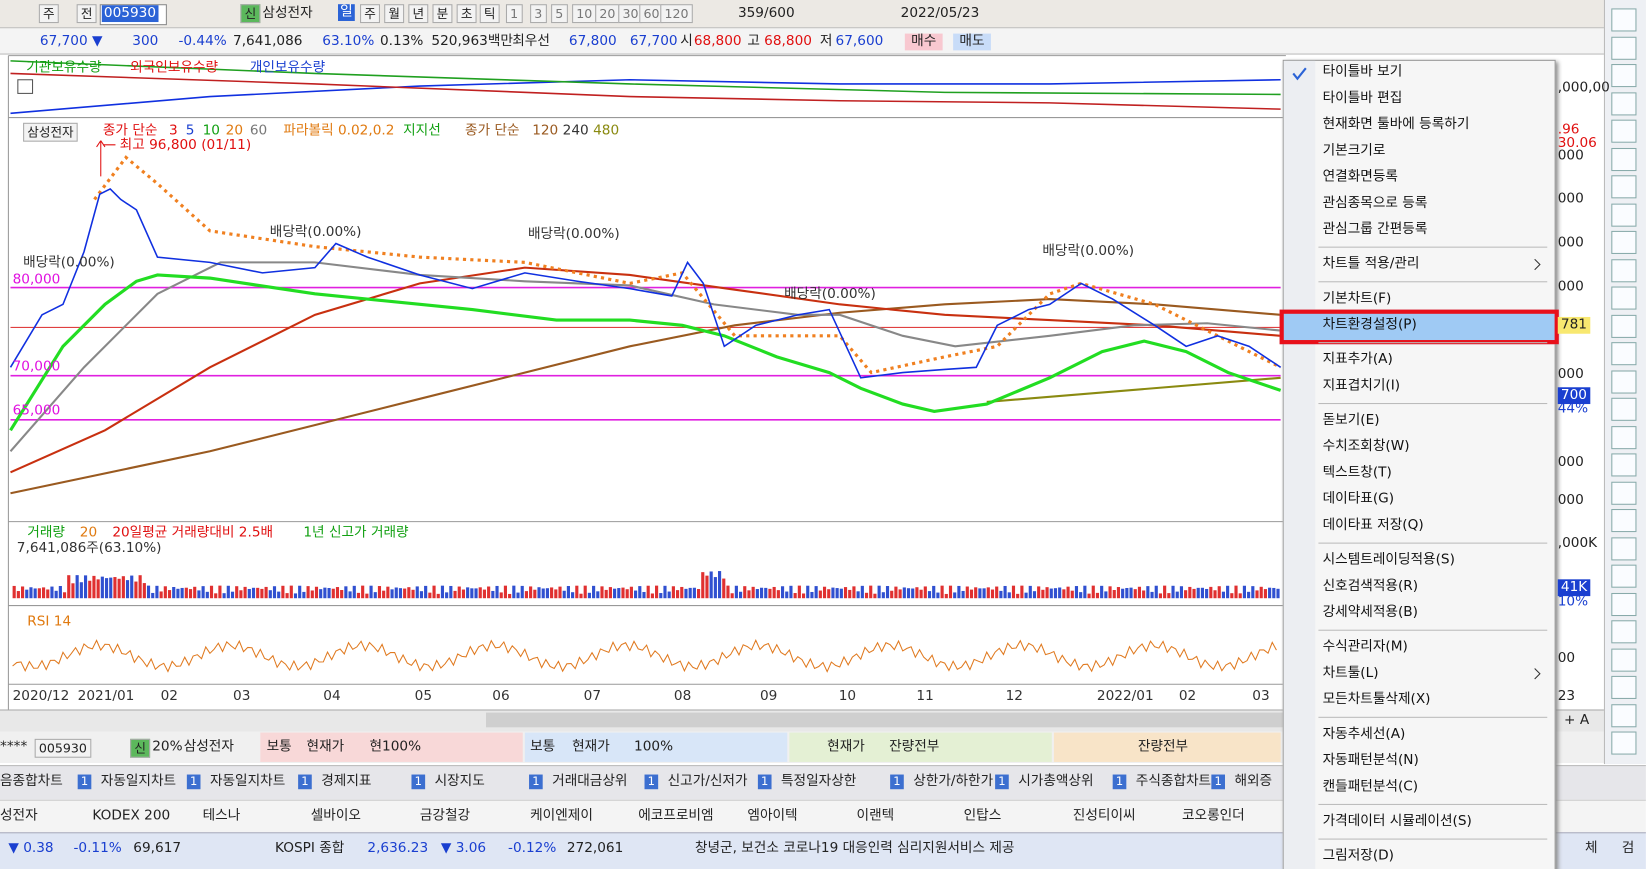 The width and height of the screenshot is (1646, 869). I want to click on stock-item: 에코프로비엠, so click(676, 816).